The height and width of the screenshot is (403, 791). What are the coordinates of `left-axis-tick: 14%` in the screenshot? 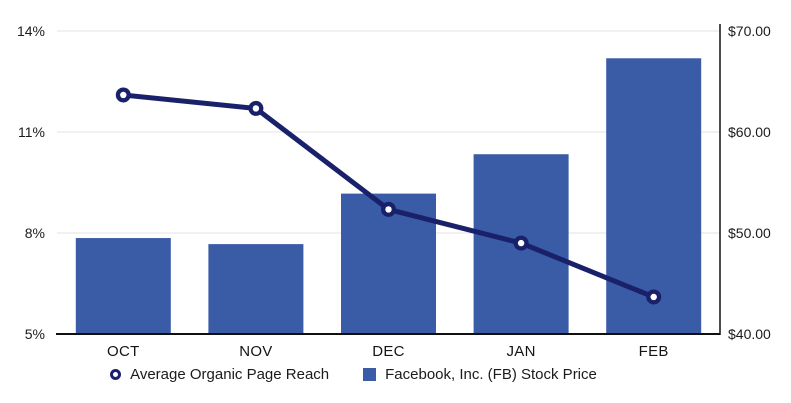 It's located at (30, 31).